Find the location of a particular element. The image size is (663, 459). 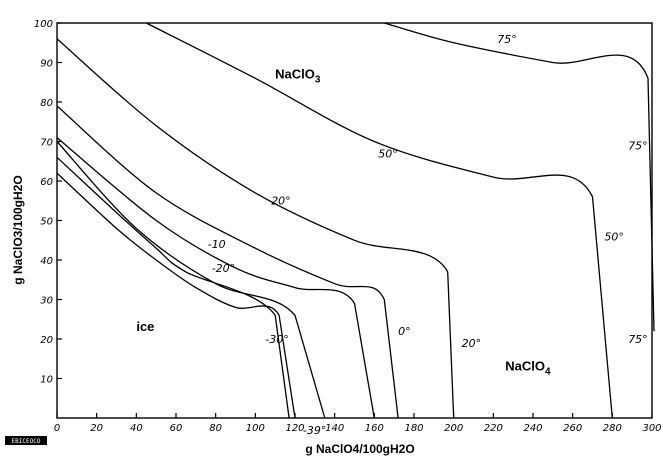

y-tick-label: 20 is located at coordinates (46, 340).